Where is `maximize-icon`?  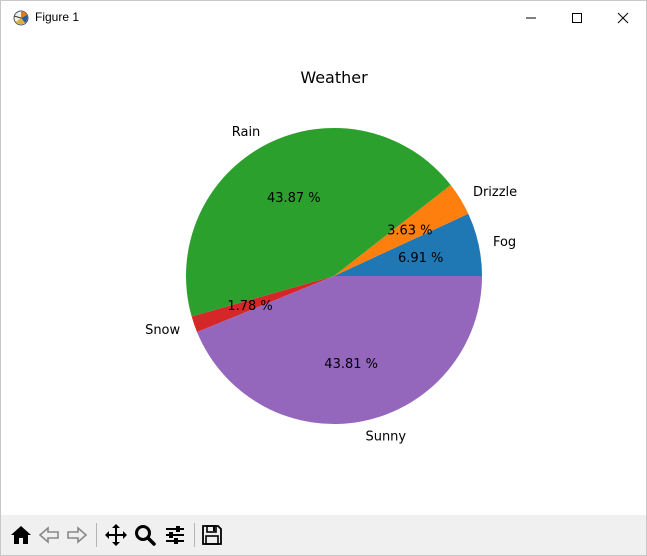
maximize-icon is located at coordinates (577, 18).